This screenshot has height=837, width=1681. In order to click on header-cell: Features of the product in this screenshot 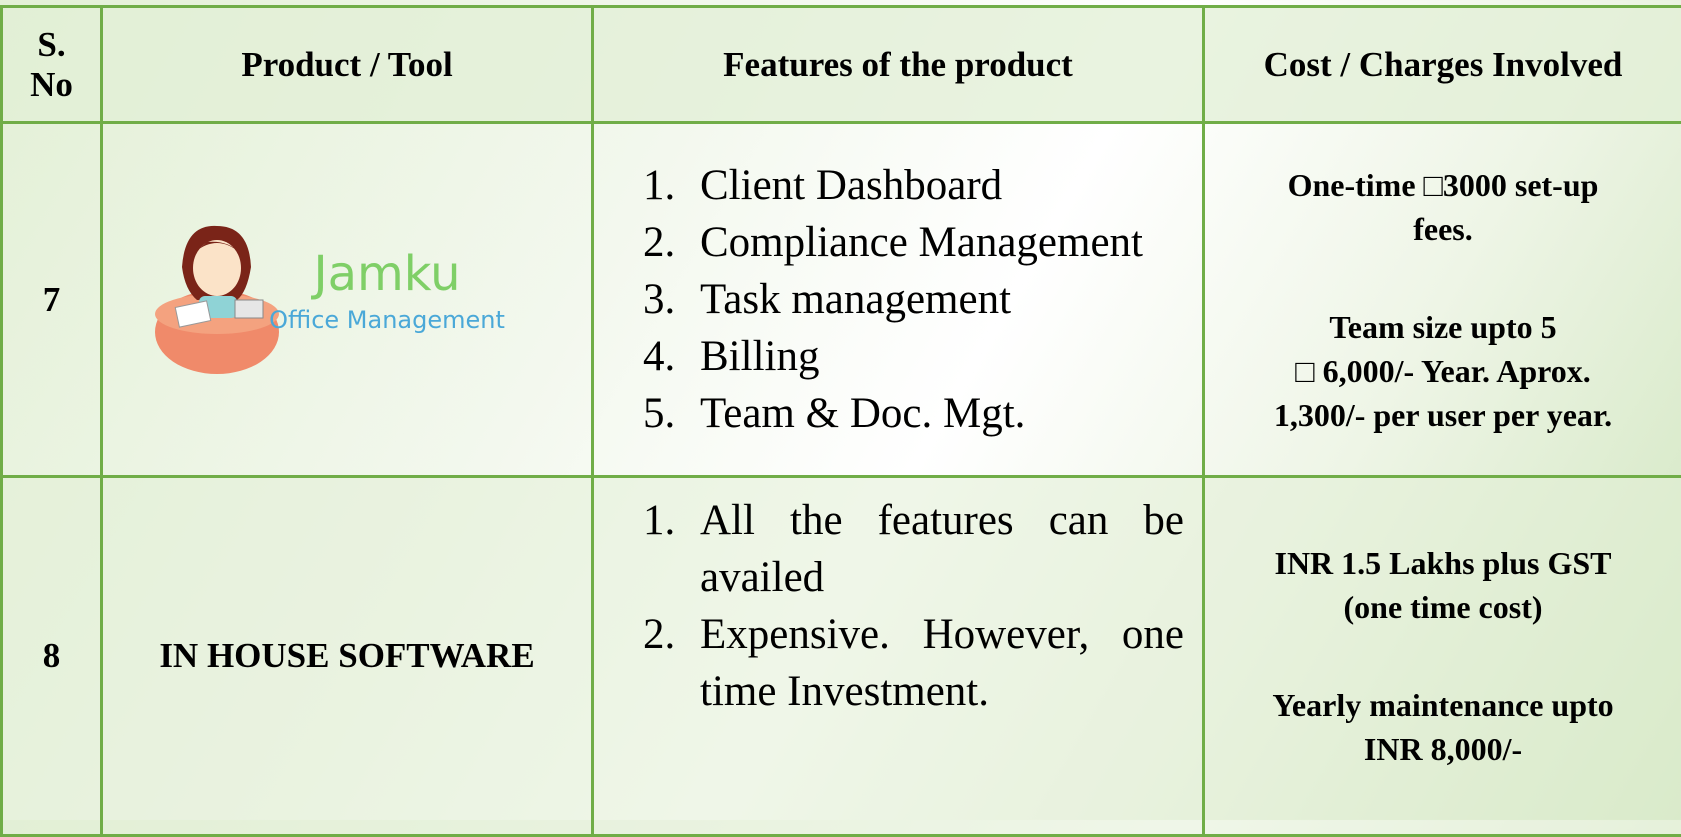, I will do `click(898, 65)`.